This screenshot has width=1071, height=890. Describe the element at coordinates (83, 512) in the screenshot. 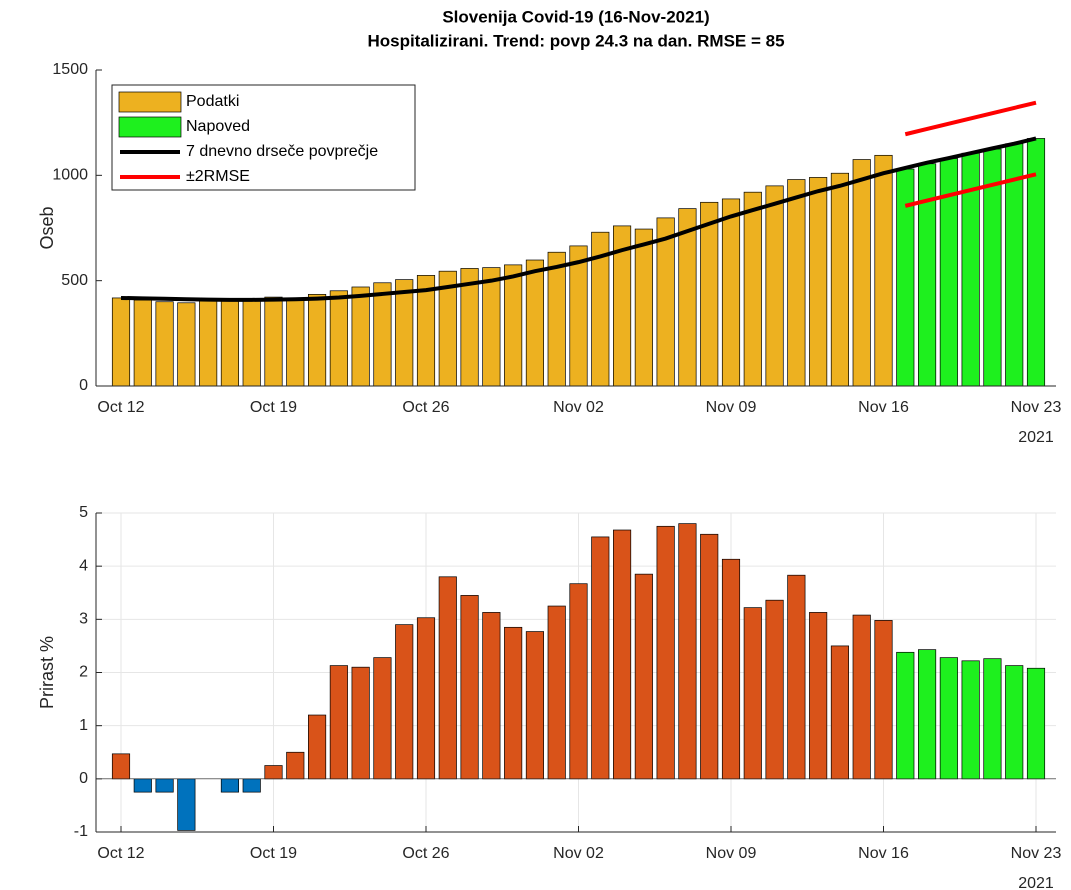

I see `y-tick-label: 5` at that location.